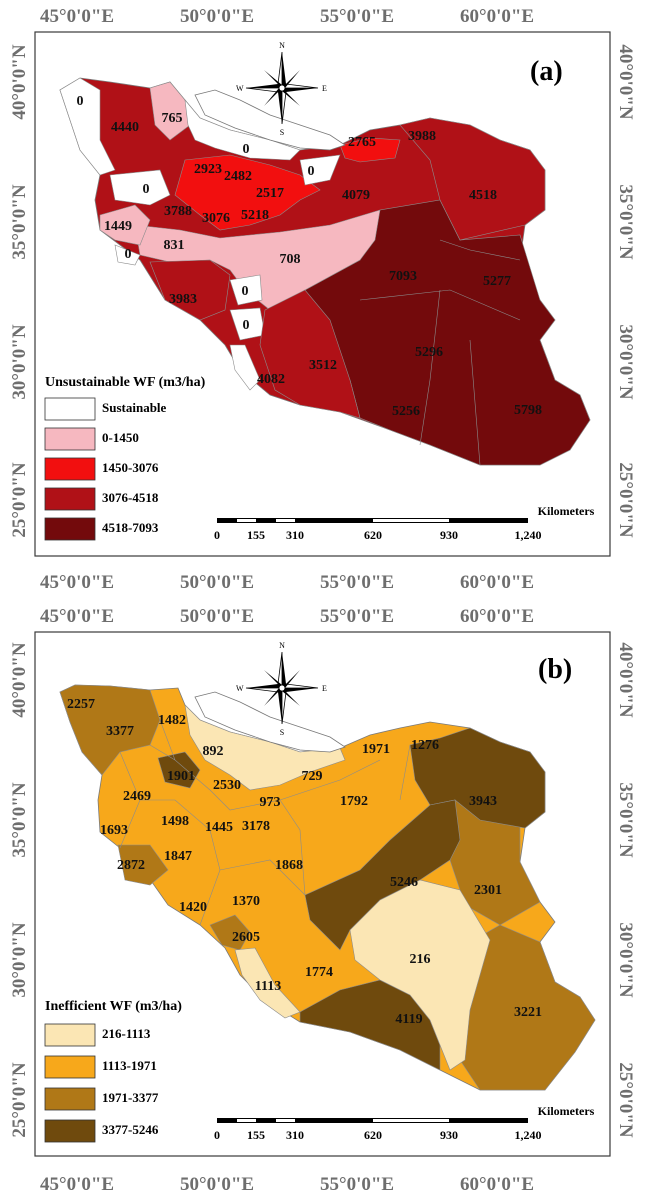 The height and width of the screenshot is (1202, 645). Describe the element at coordinates (625, 361) in the screenshot. I see `lat-label-30-right-a: 30°0'0"N` at that location.